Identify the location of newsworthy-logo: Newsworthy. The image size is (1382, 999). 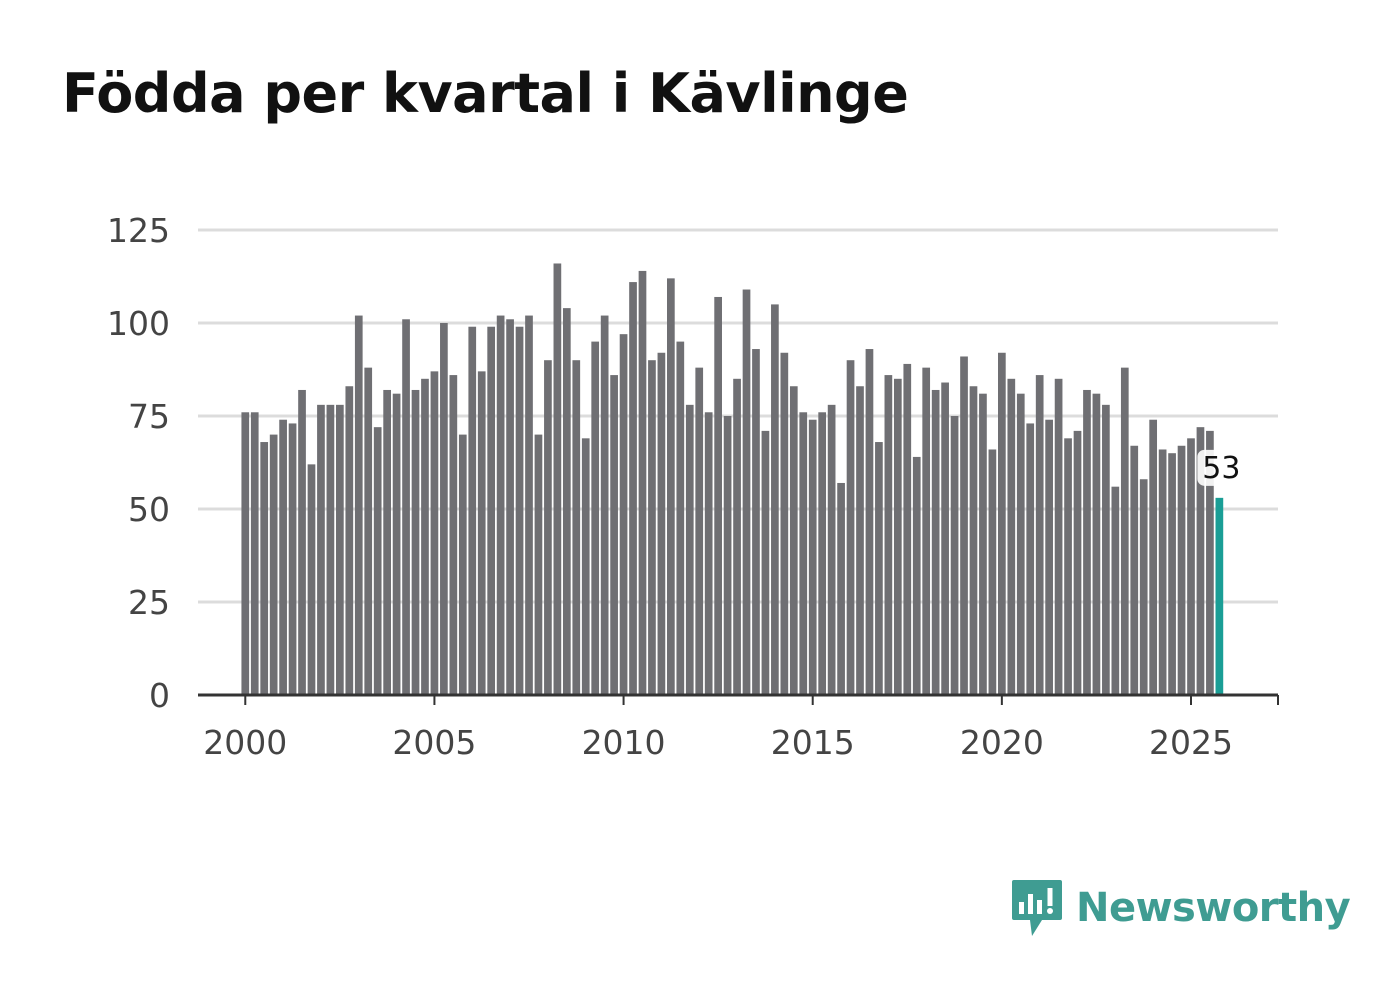
(1180, 908).